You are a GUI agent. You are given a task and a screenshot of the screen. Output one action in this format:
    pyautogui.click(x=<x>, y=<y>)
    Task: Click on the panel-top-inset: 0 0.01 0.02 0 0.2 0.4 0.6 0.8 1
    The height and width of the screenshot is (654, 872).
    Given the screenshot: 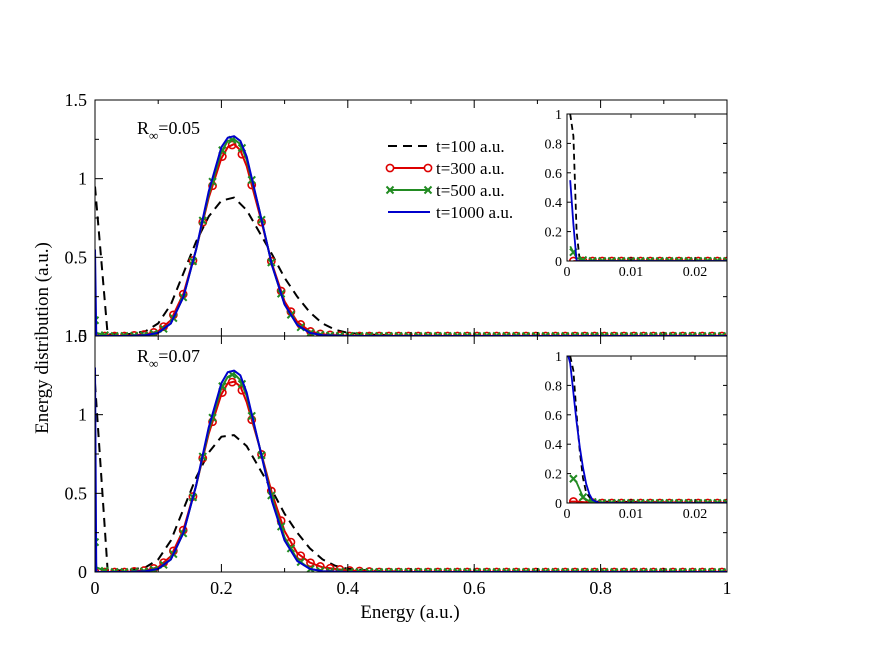 What is the action you would take?
    pyautogui.click(x=636, y=194)
    